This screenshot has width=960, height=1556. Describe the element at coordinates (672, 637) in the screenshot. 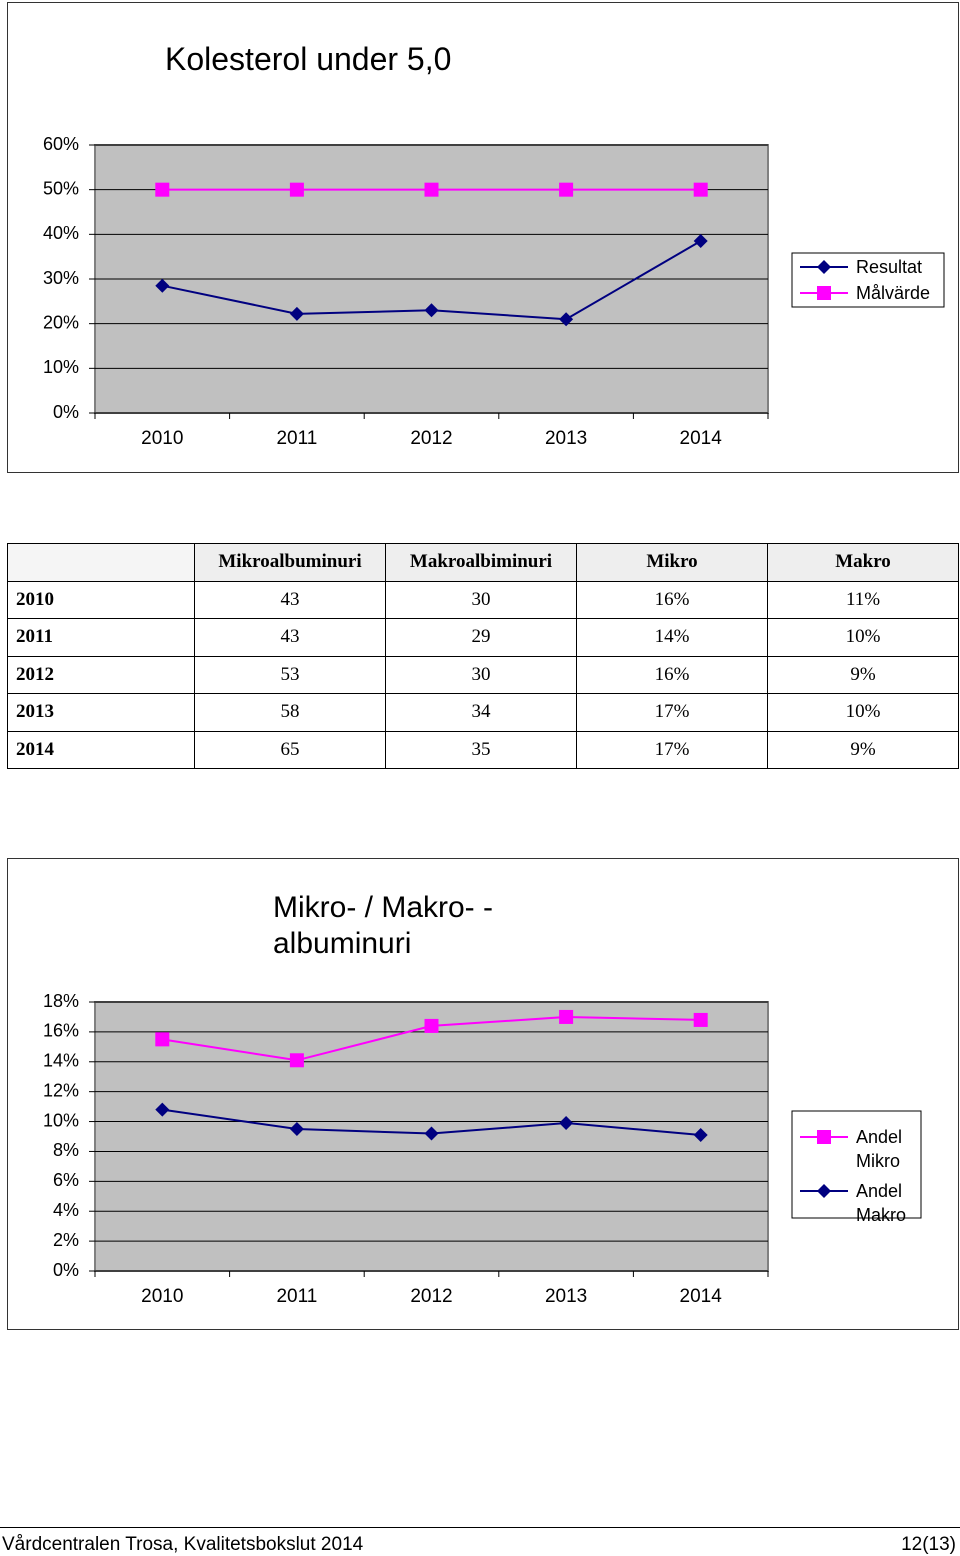

I see `table-cell: 14%` at that location.